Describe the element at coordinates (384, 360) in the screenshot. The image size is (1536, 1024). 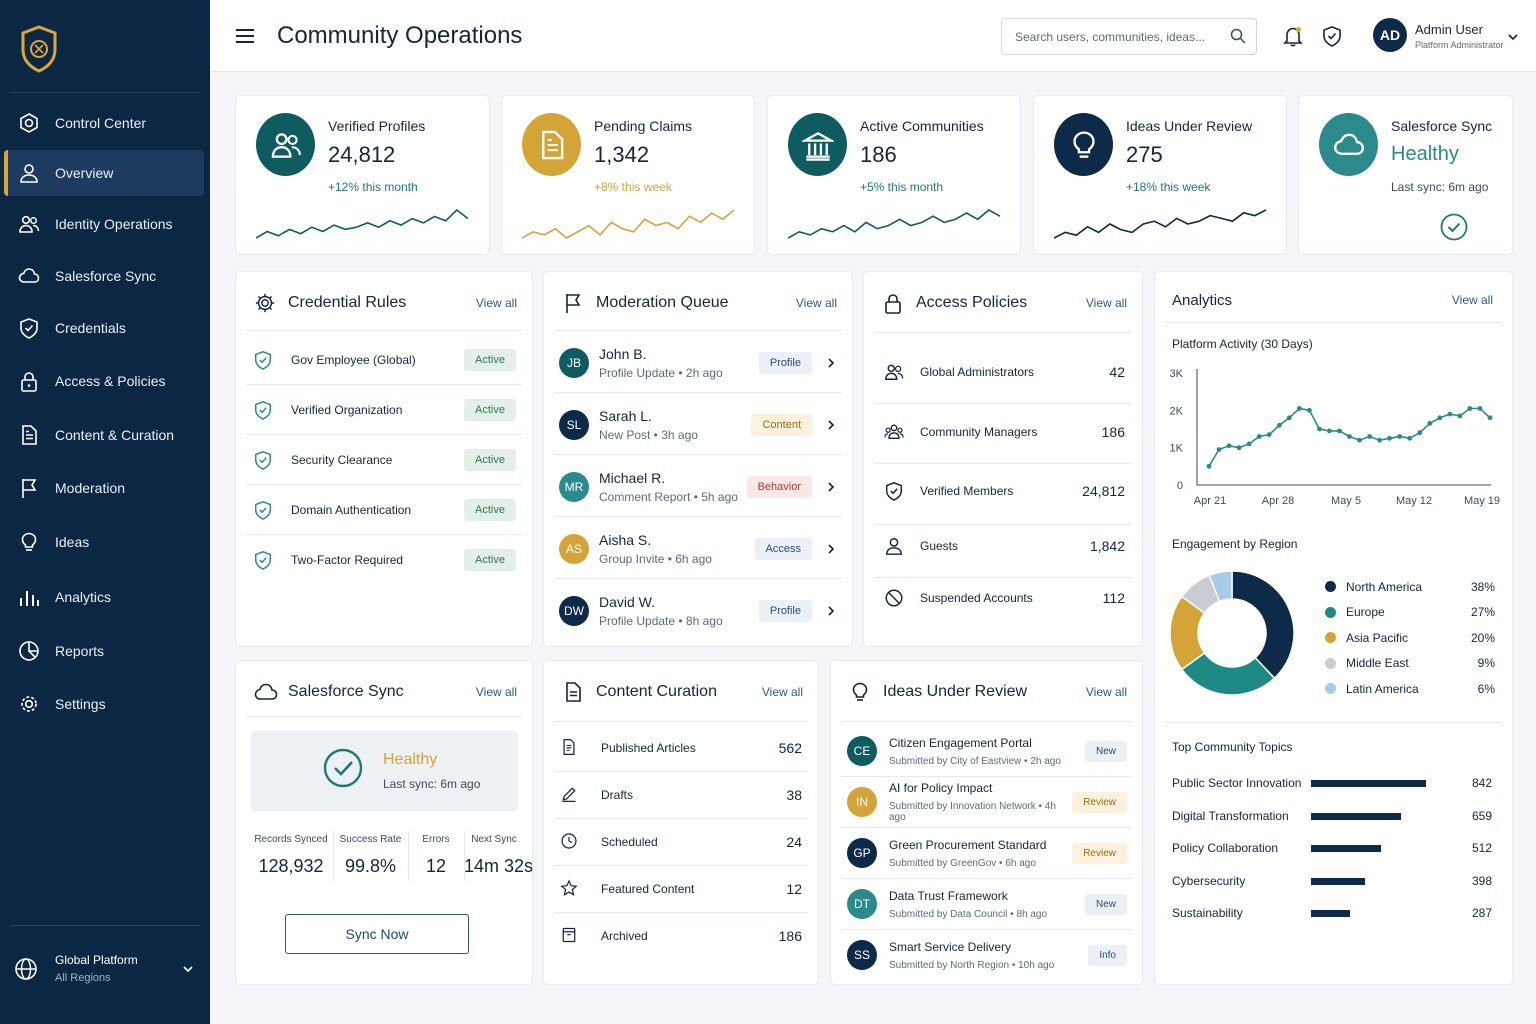
I see `credential-rule-row: Gov Employee (Global) Active` at that location.